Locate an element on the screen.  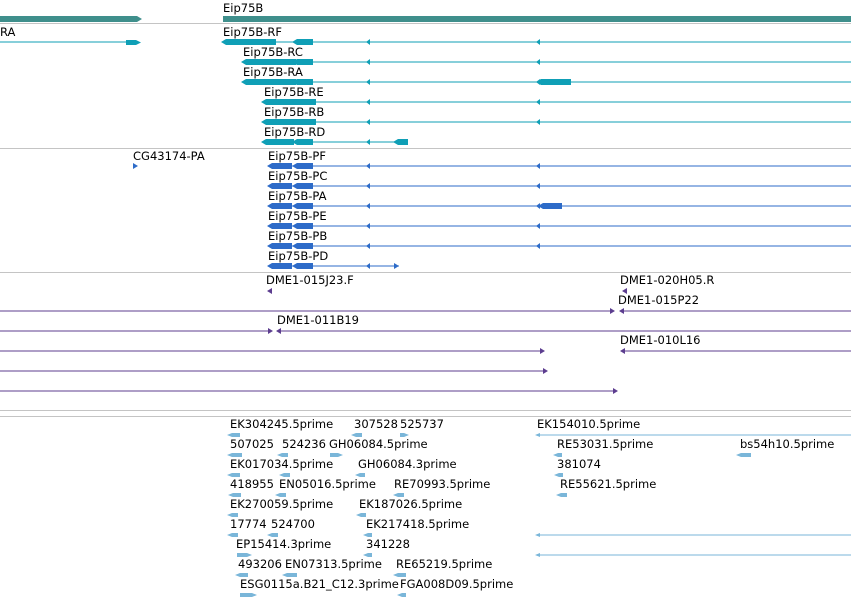
est-label-525737: 525737 is located at coordinates (422, 424).